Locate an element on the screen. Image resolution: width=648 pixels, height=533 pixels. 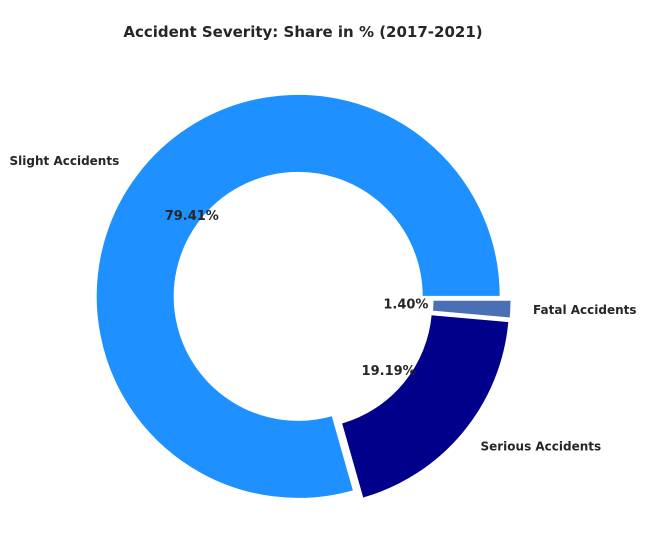
slice-fatal is located at coordinates (471, 309).